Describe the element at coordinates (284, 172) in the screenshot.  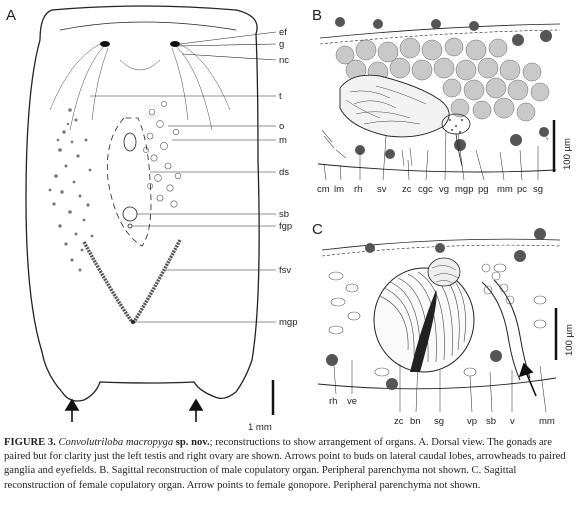
I see `label-ds: ds` at that location.